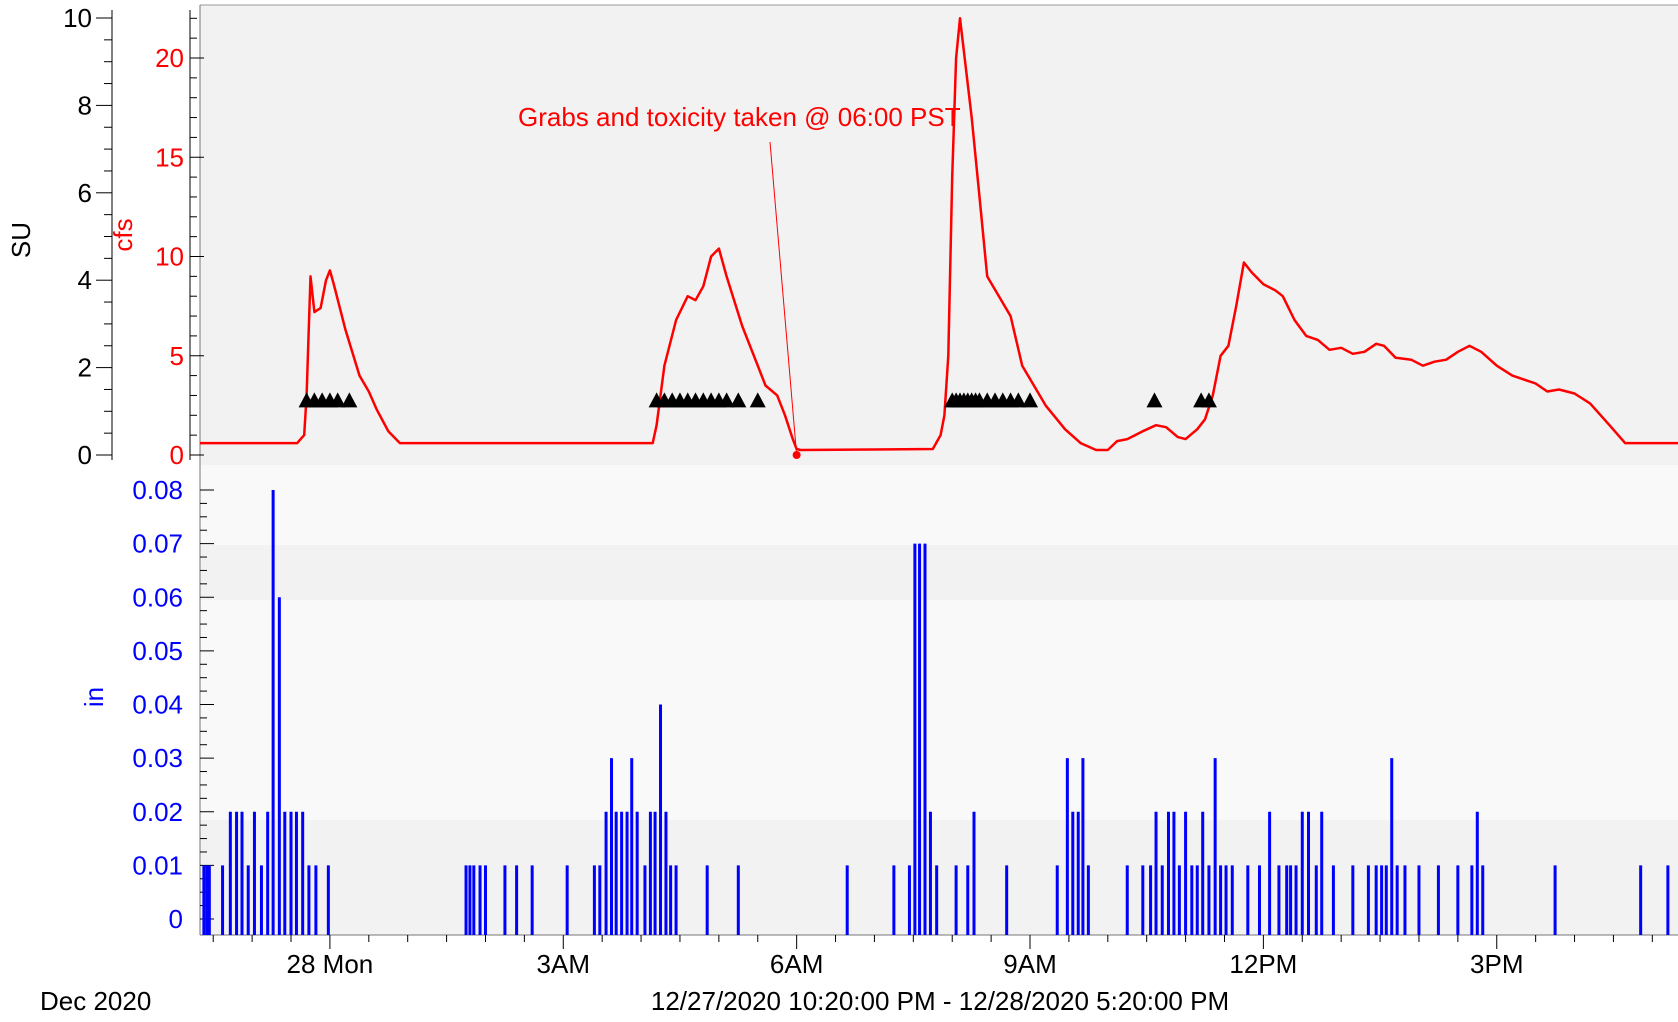 This screenshot has width=1678, height=1022. I want to click on in-tick-label: 0.01, so click(157, 865).